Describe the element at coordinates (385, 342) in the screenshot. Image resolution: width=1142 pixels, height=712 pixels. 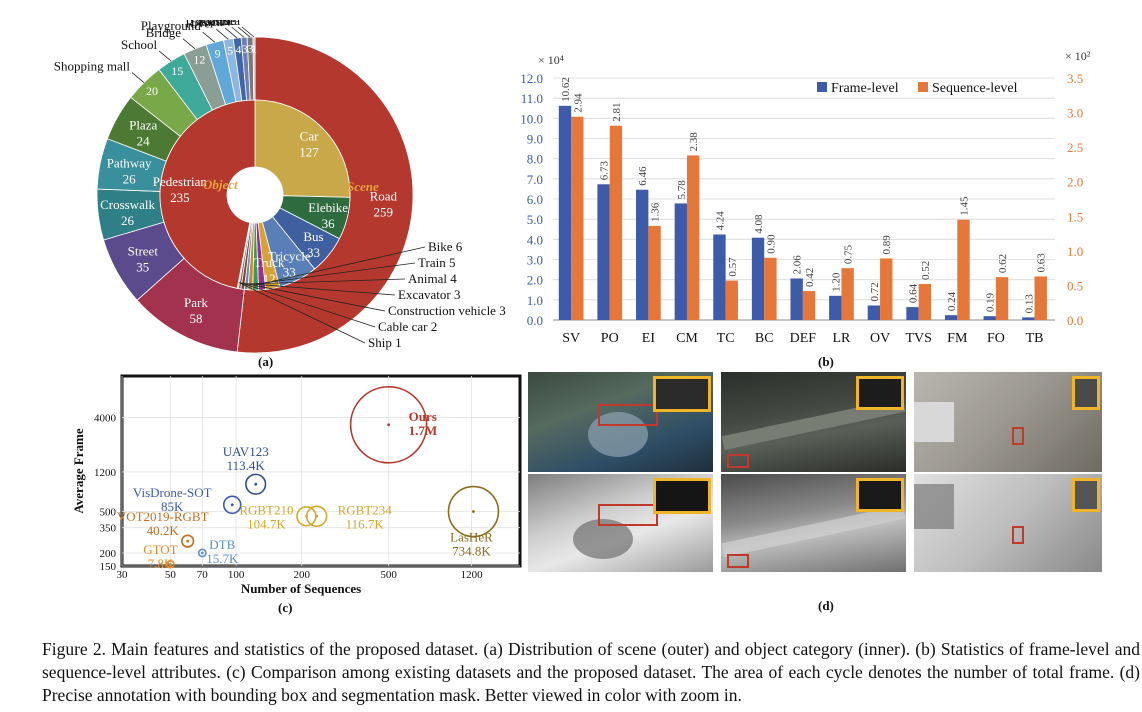
I see `inner-label-ship: Ship 1` at that location.